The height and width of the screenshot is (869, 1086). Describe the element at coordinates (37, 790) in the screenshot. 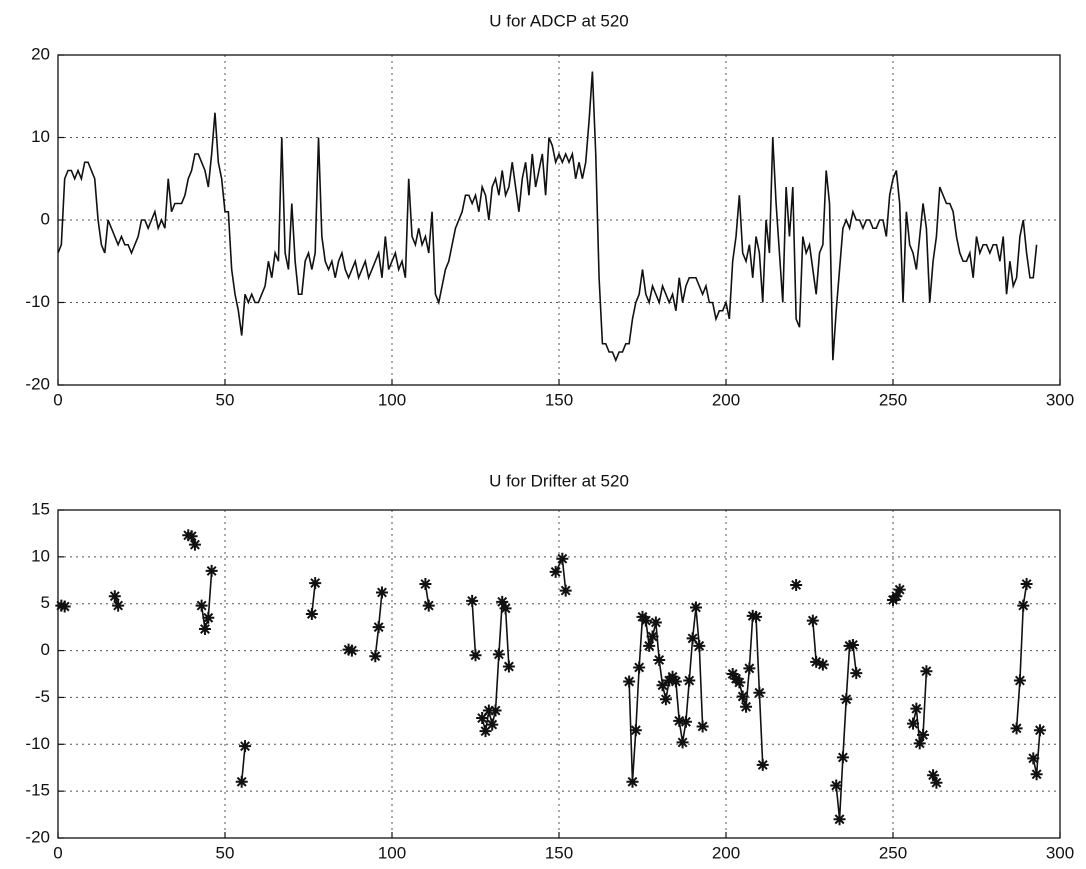

I see `y-tick-label: -15` at that location.